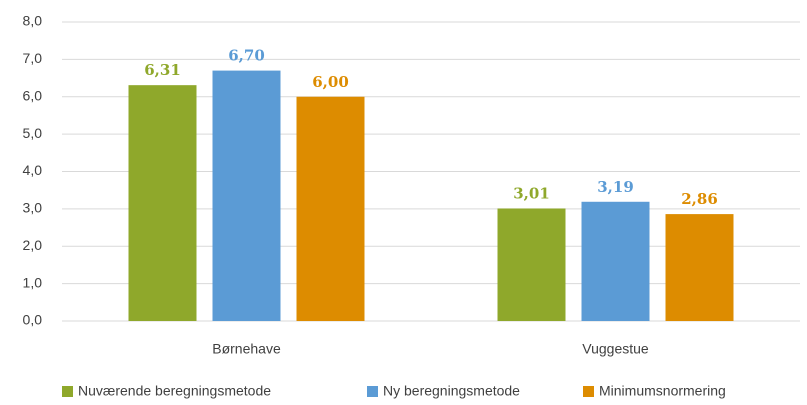 Image resolution: width=807 pixels, height=405 pixels. Describe the element at coordinates (33, 133) in the screenshot. I see `y-tick-label: 5,0` at that location.